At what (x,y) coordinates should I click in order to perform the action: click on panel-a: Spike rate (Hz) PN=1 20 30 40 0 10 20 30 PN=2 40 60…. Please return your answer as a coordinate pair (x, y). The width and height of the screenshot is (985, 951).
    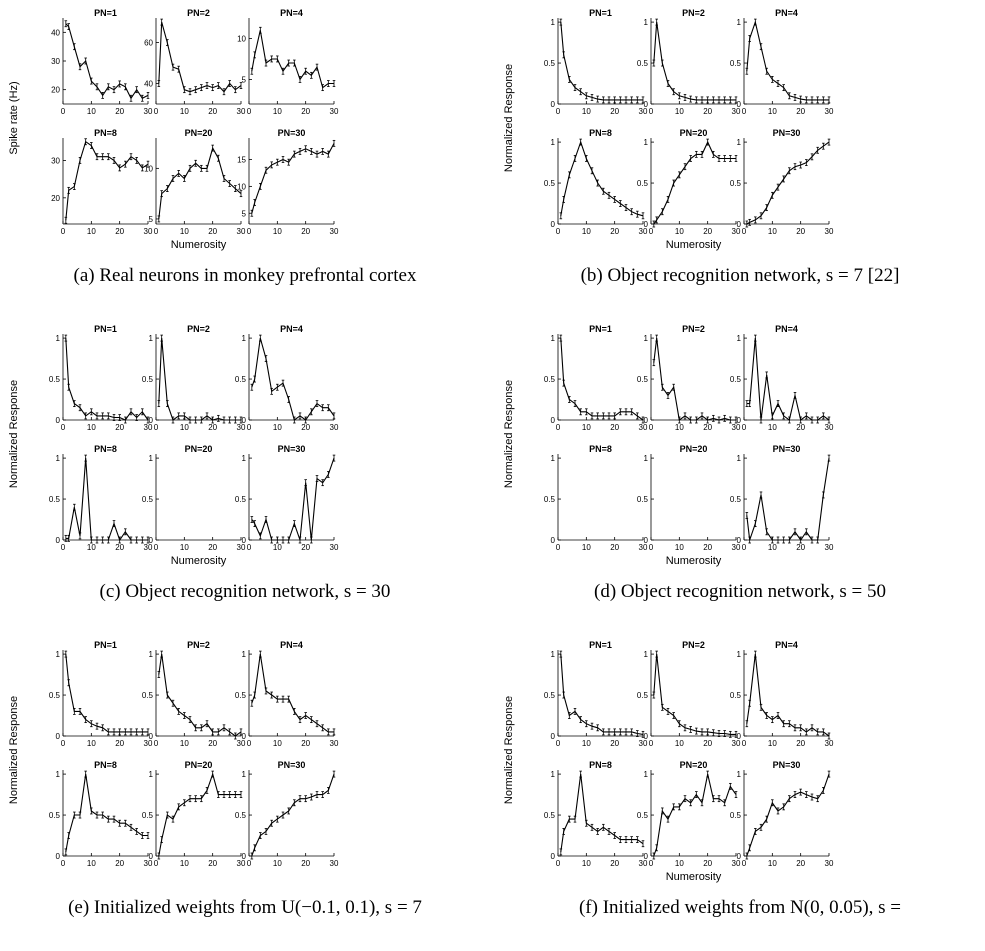
    Looking at the image, I should click on (173, 129).